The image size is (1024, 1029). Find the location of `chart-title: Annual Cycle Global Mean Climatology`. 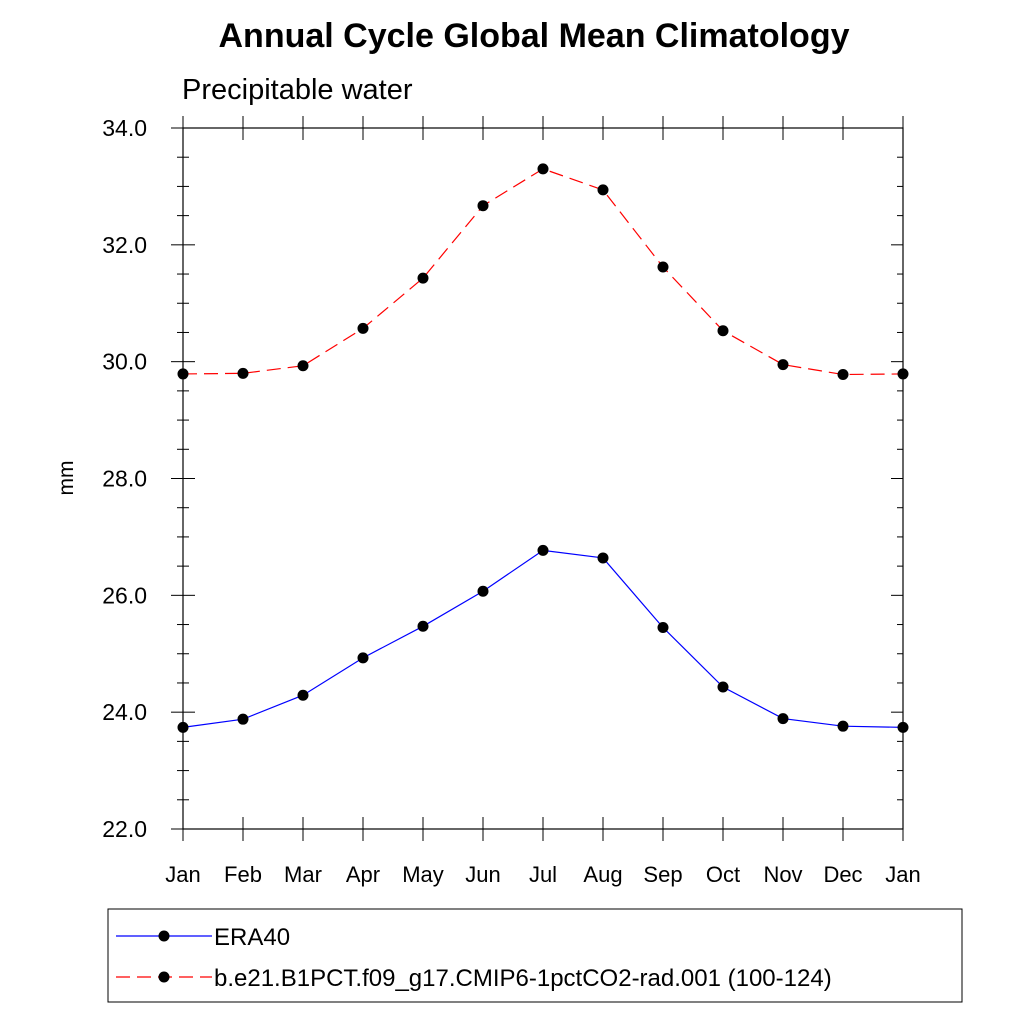

chart-title: Annual Cycle Global Mean Climatology is located at coordinates (534, 36).